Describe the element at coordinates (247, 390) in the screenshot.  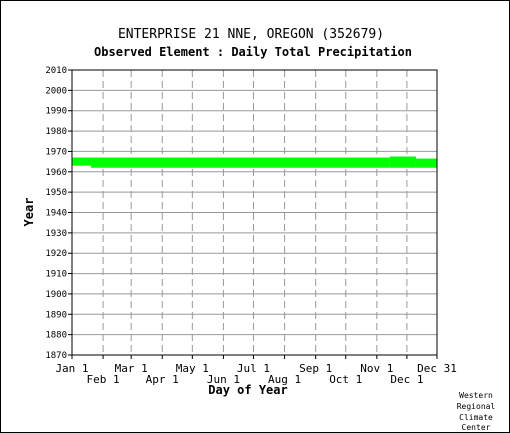
I see `x-axis-label: Day of Year` at that location.